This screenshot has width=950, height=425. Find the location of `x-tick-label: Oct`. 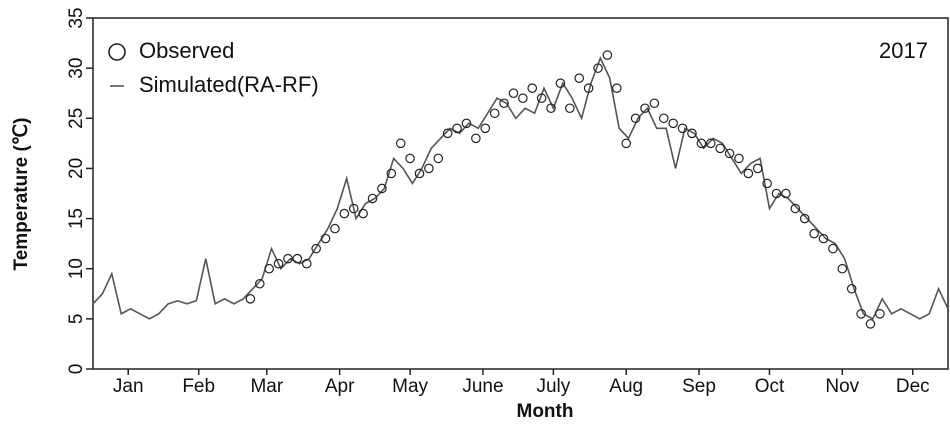

x-tick-label: Oct is located at coordinates (770, 386).